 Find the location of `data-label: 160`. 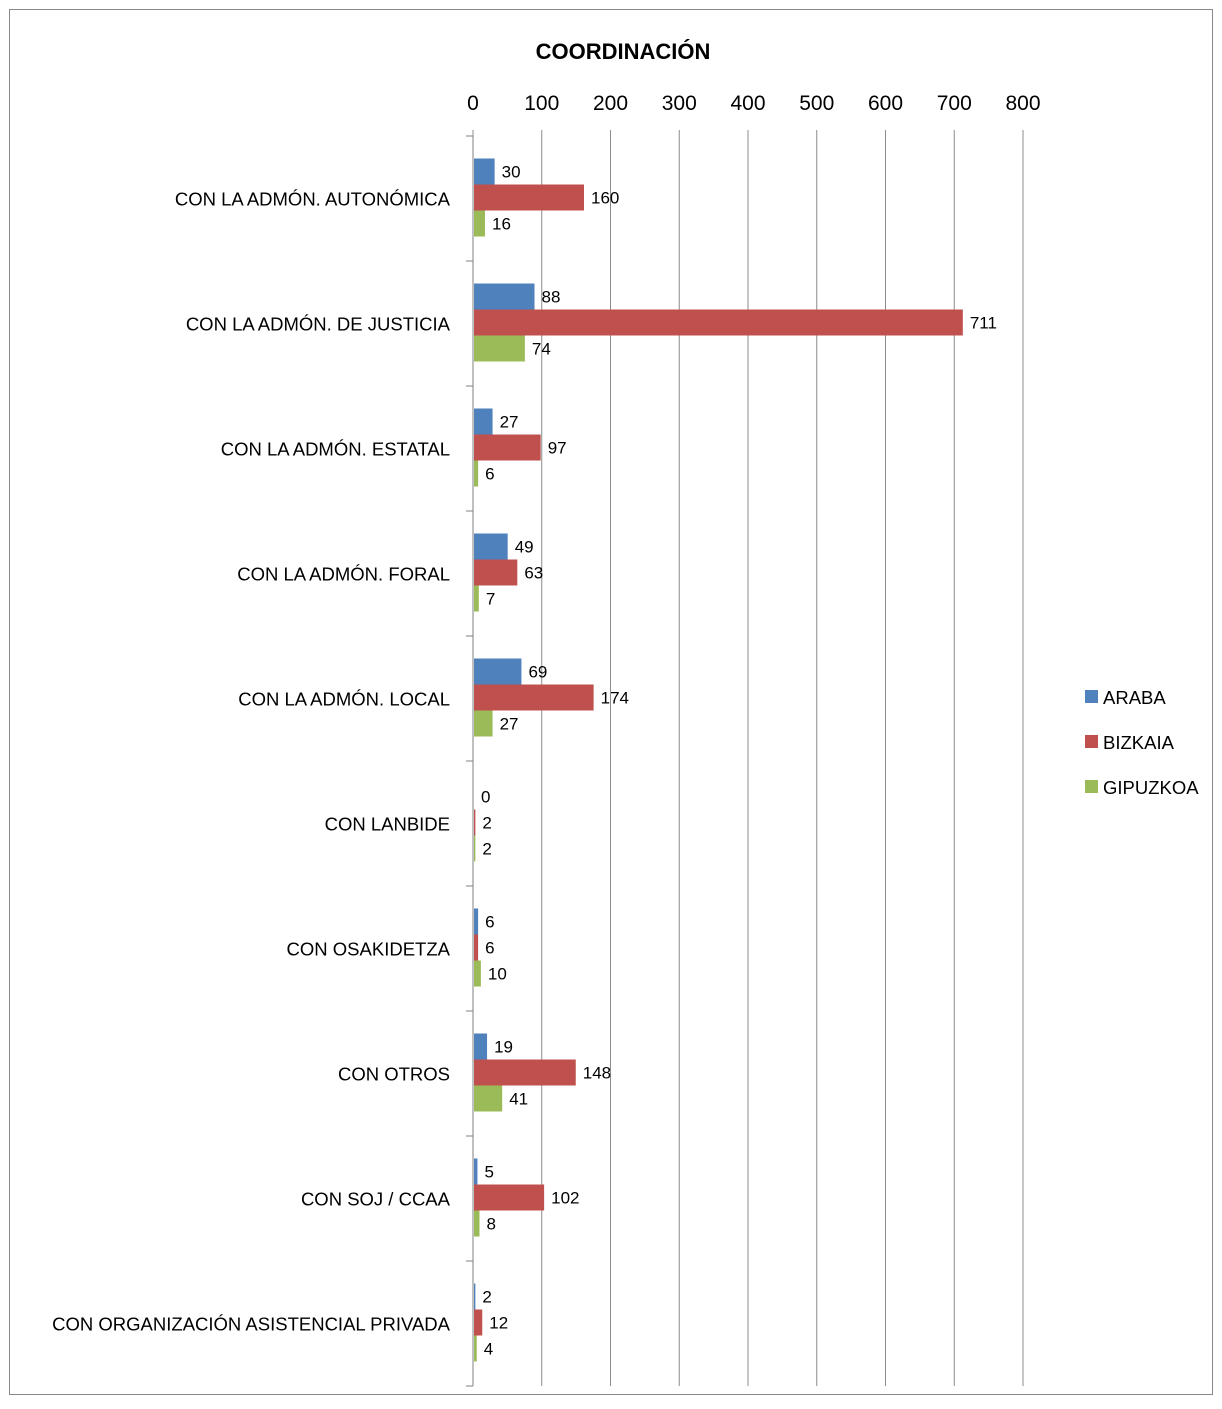

data-label: 160 is located at coordinates (605, 198).